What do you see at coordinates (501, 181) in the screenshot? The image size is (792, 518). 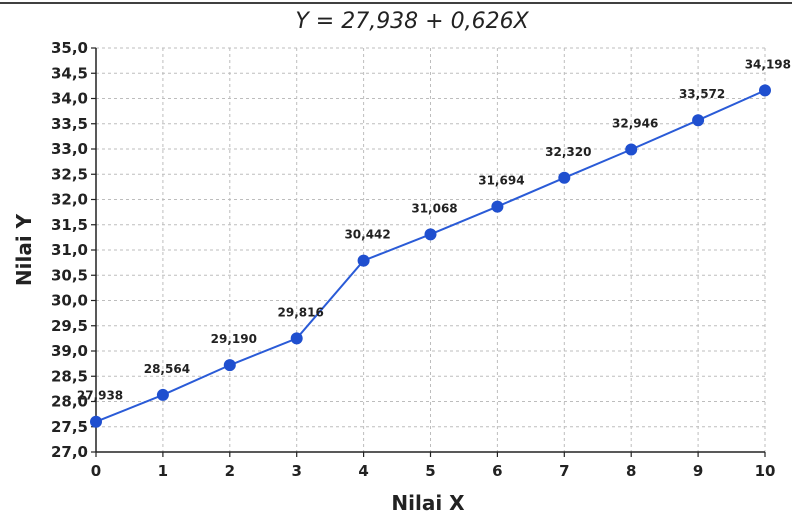 I see `data-label: 31,694` at bounding box center [501, 181].